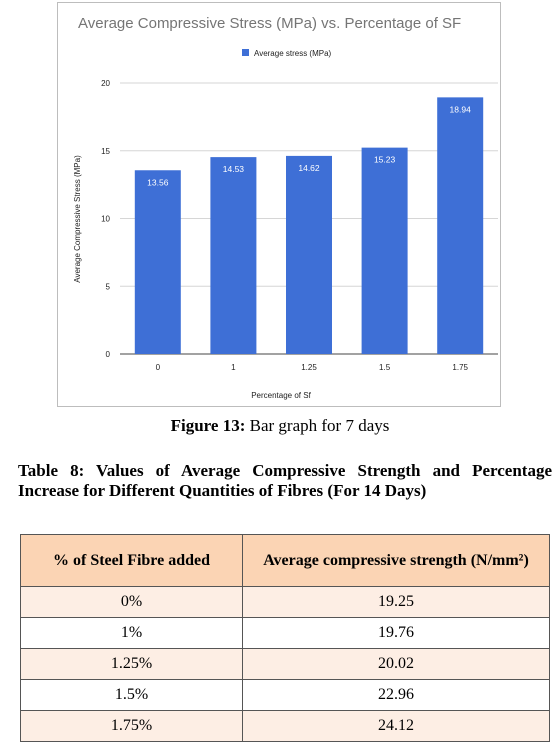 The height and width of the screenshot is (742, 560). Describe the element at coordinates (158, 182) in the screenshot. I see `bar-data-label: 13.56` at that location.